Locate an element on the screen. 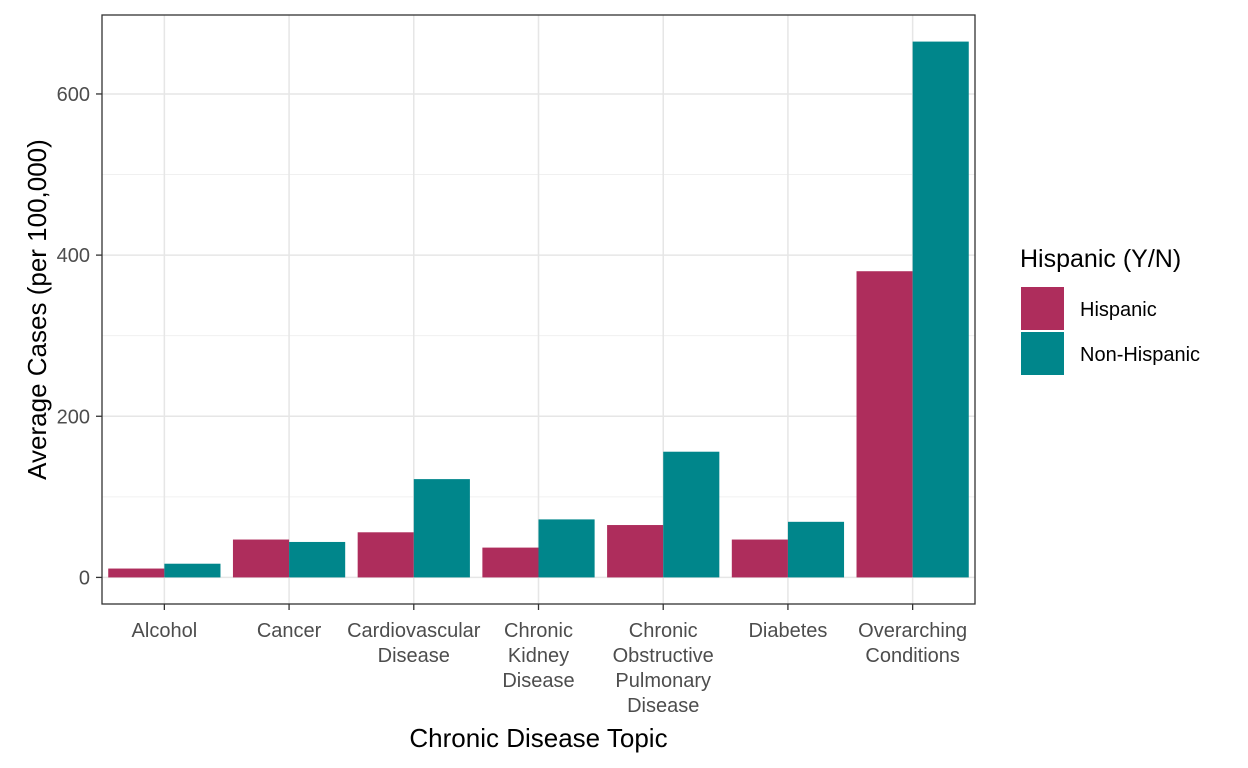 The image size is (1248, 768). y-tick-label: 200 is located at coordinates (73, 417).